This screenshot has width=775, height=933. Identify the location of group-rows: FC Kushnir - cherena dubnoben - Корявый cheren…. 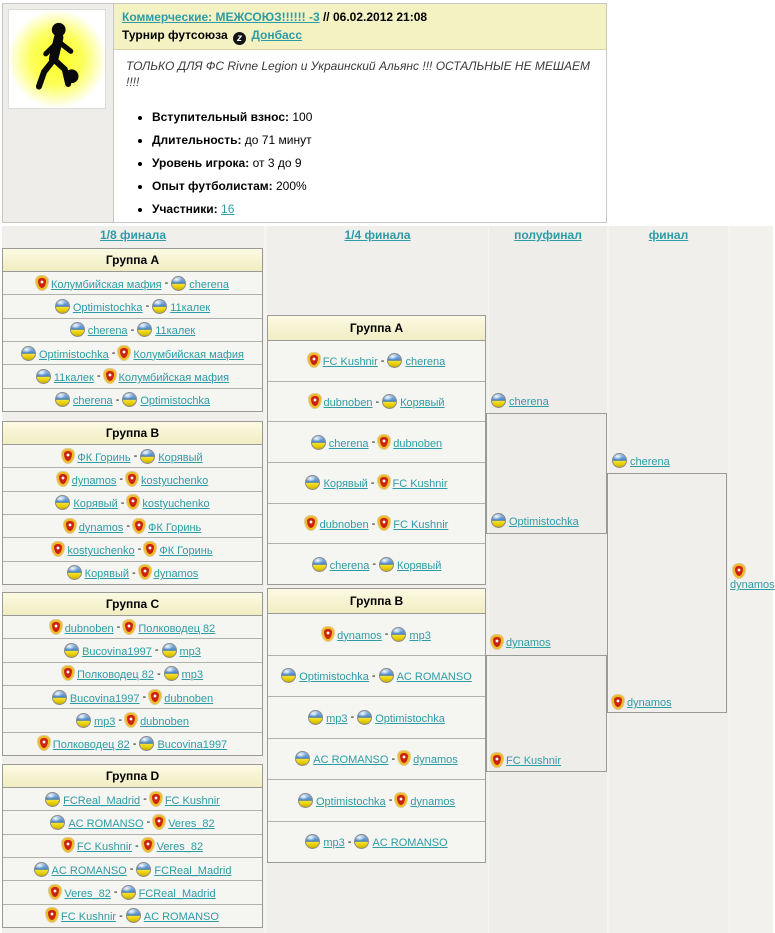
(376, 462).